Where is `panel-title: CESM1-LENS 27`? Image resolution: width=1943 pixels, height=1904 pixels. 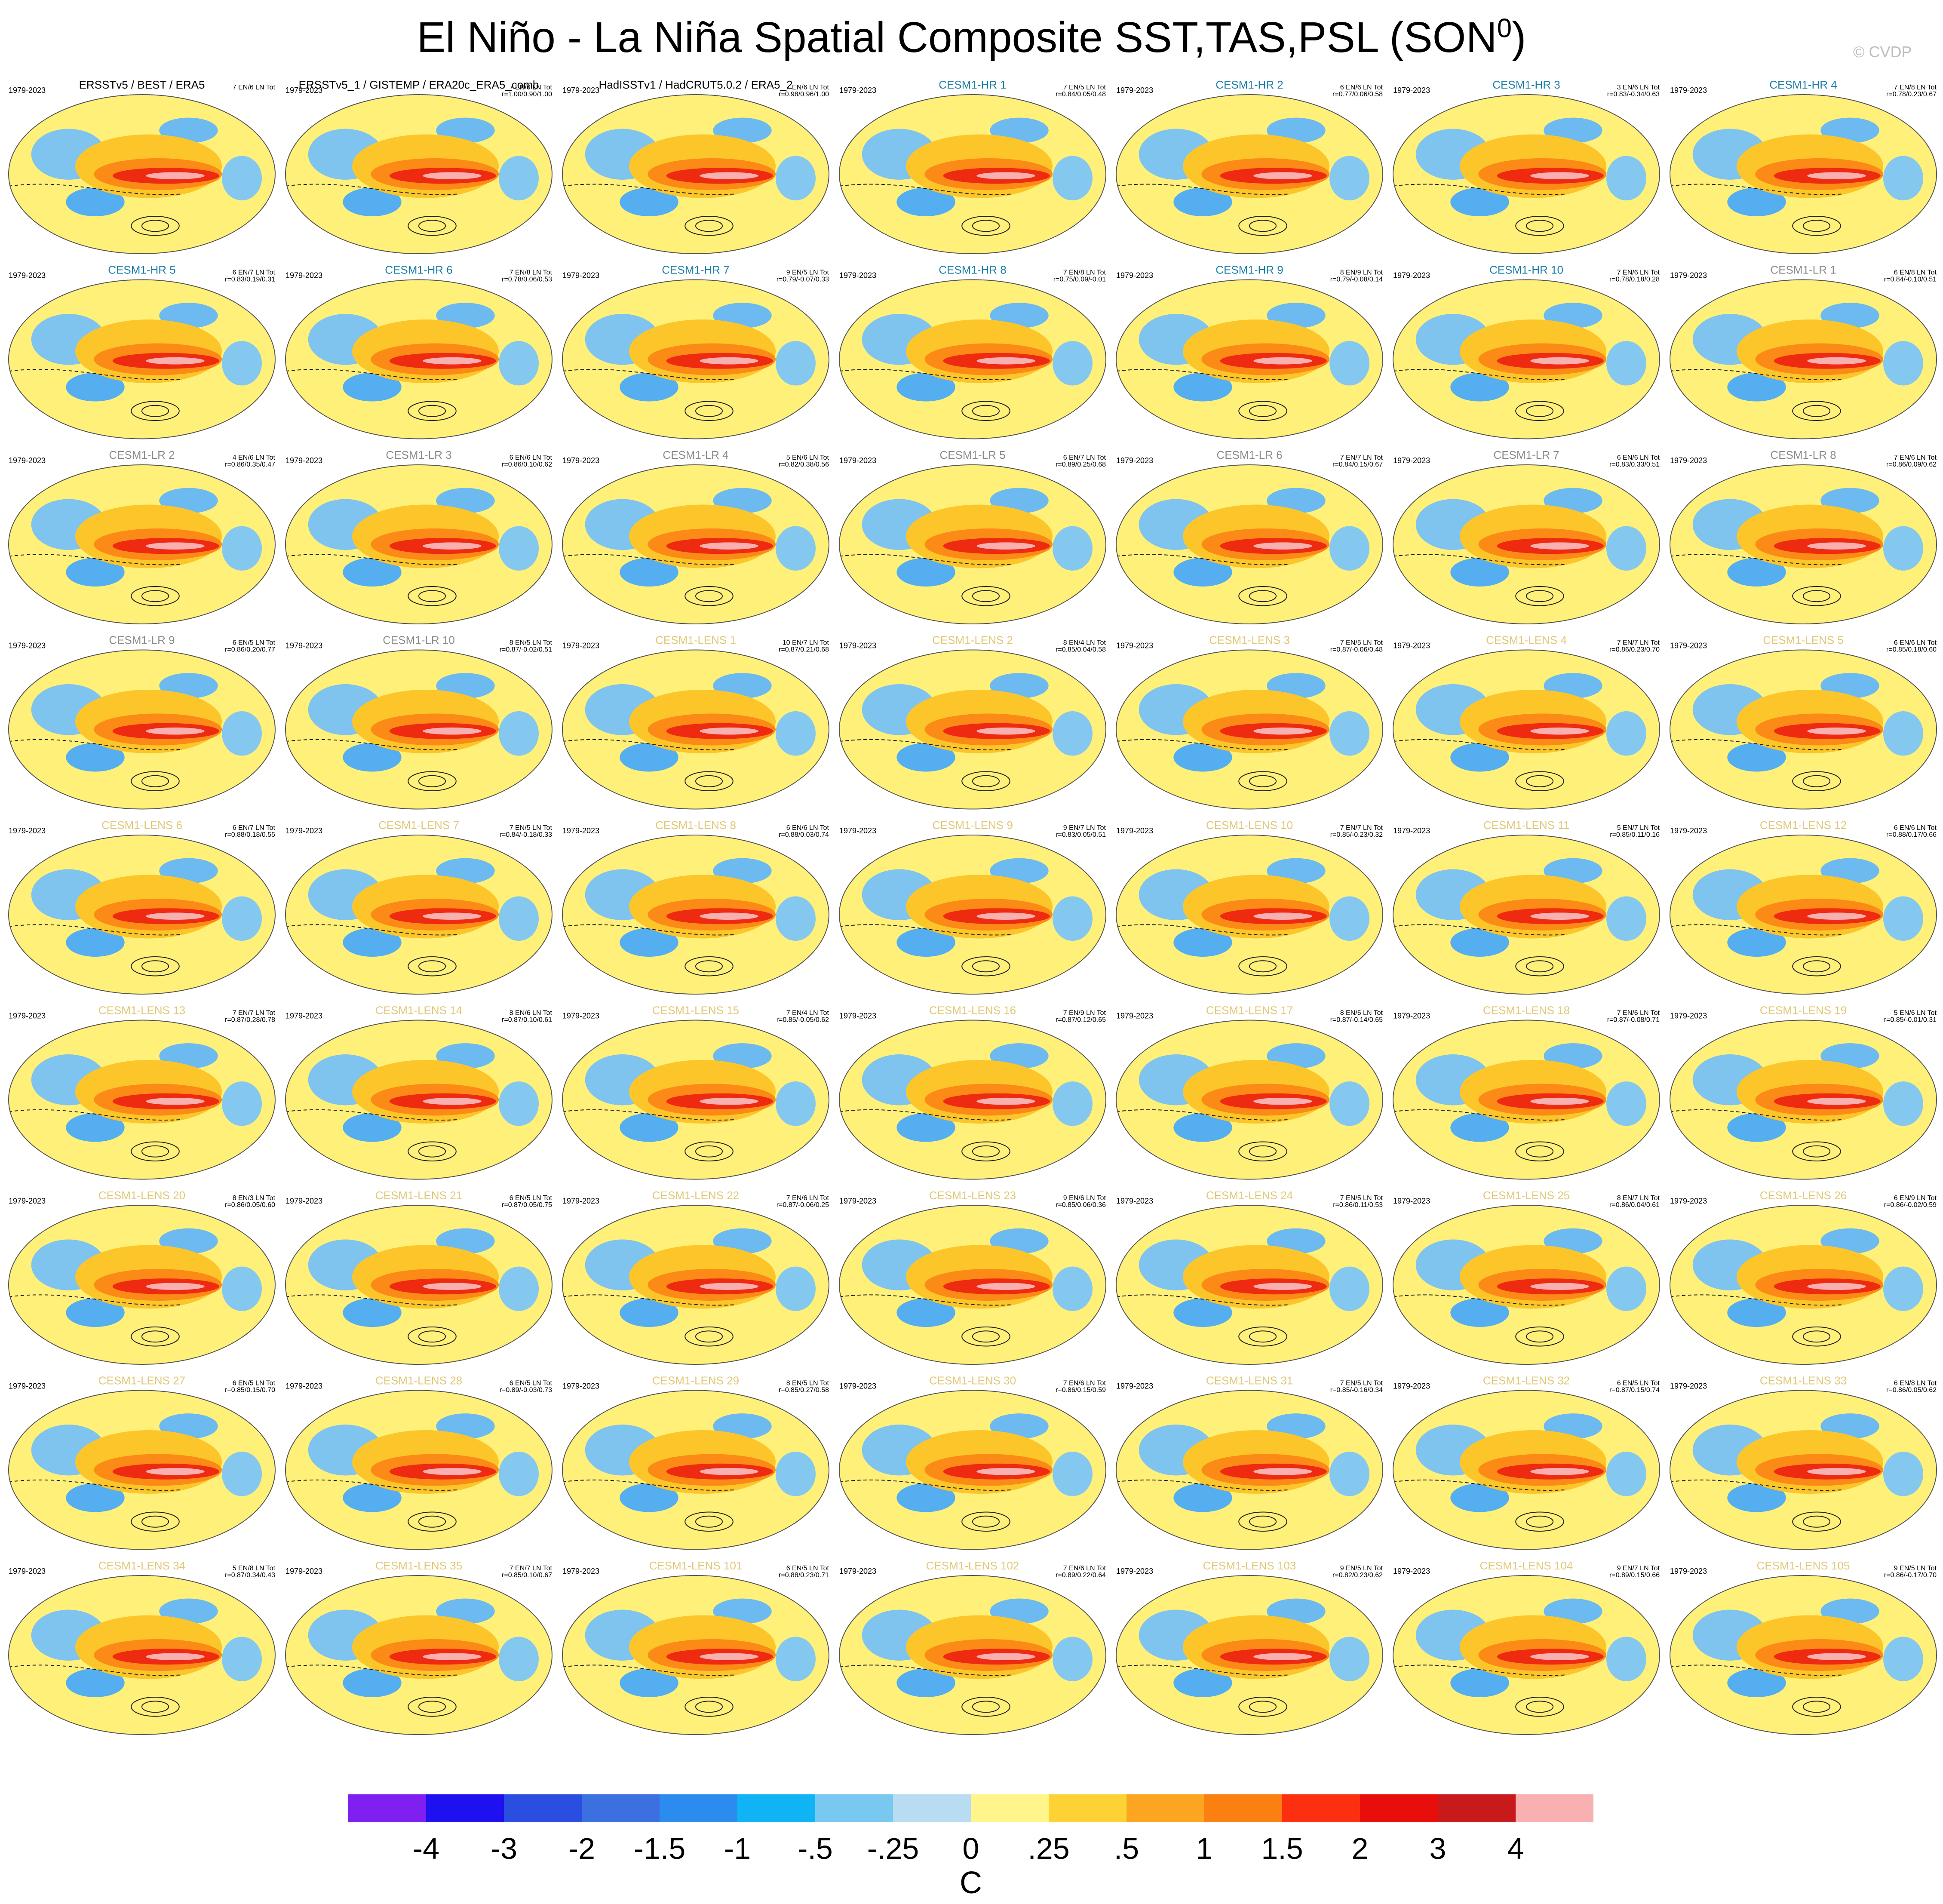 panel-title: CESM1-LENS 27 is located at coordinates (141, 1381).